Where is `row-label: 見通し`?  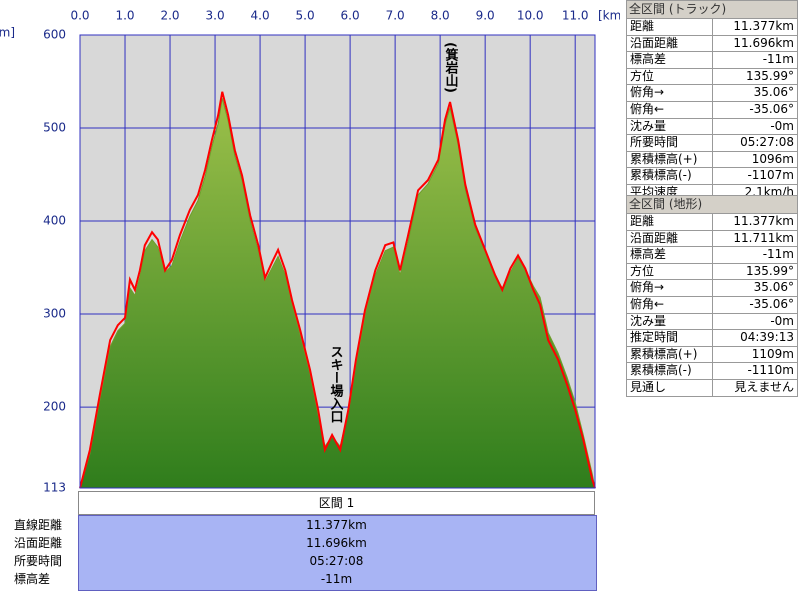
row-label: 見通し is located at coordinates (648, 386).